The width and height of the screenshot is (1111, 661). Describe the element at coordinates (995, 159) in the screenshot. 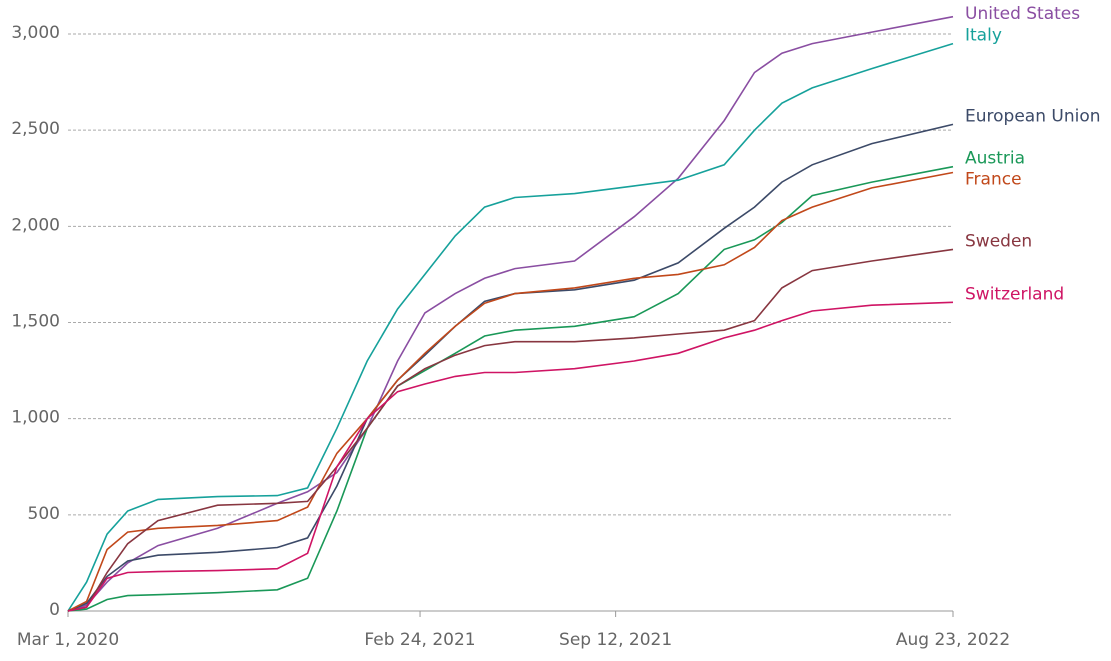

I see `series-label: Austria` at that location.